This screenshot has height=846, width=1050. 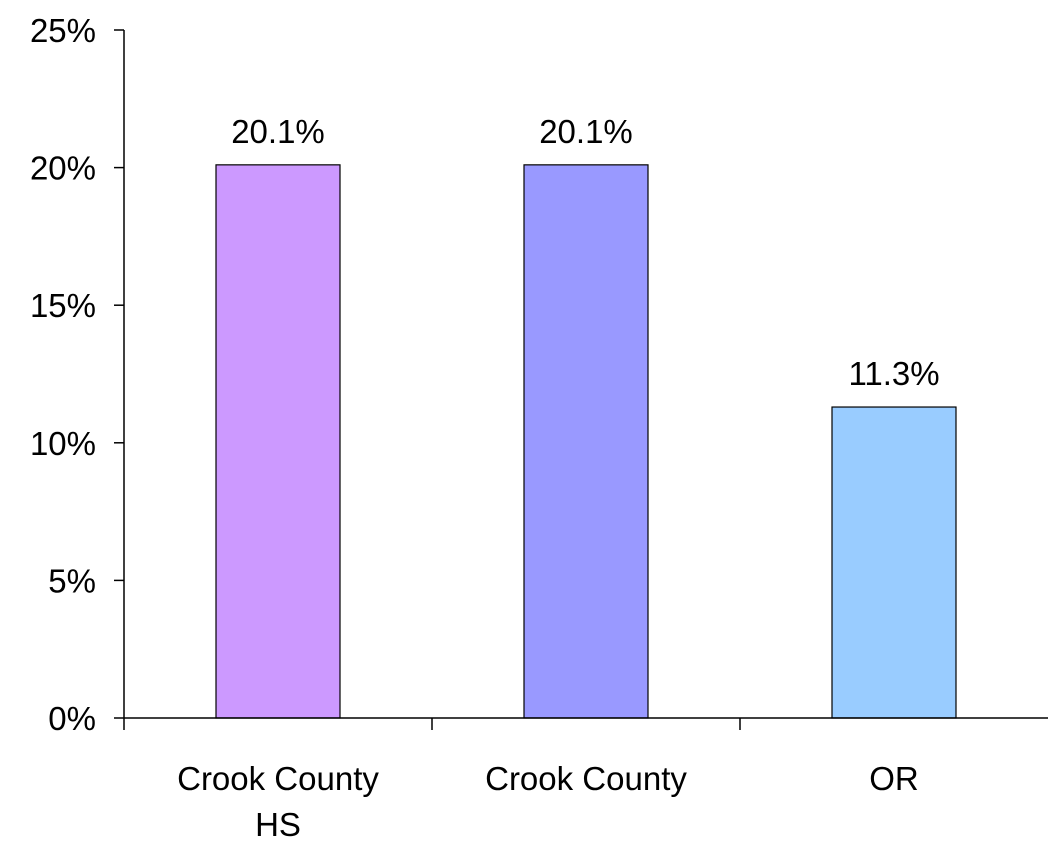 What do you see at coordinates (77, 374) in the screenshot?
I see `y-ticks-group: 0% 5% 10% 15% 20% 25%` at bounding box center [77, 374].